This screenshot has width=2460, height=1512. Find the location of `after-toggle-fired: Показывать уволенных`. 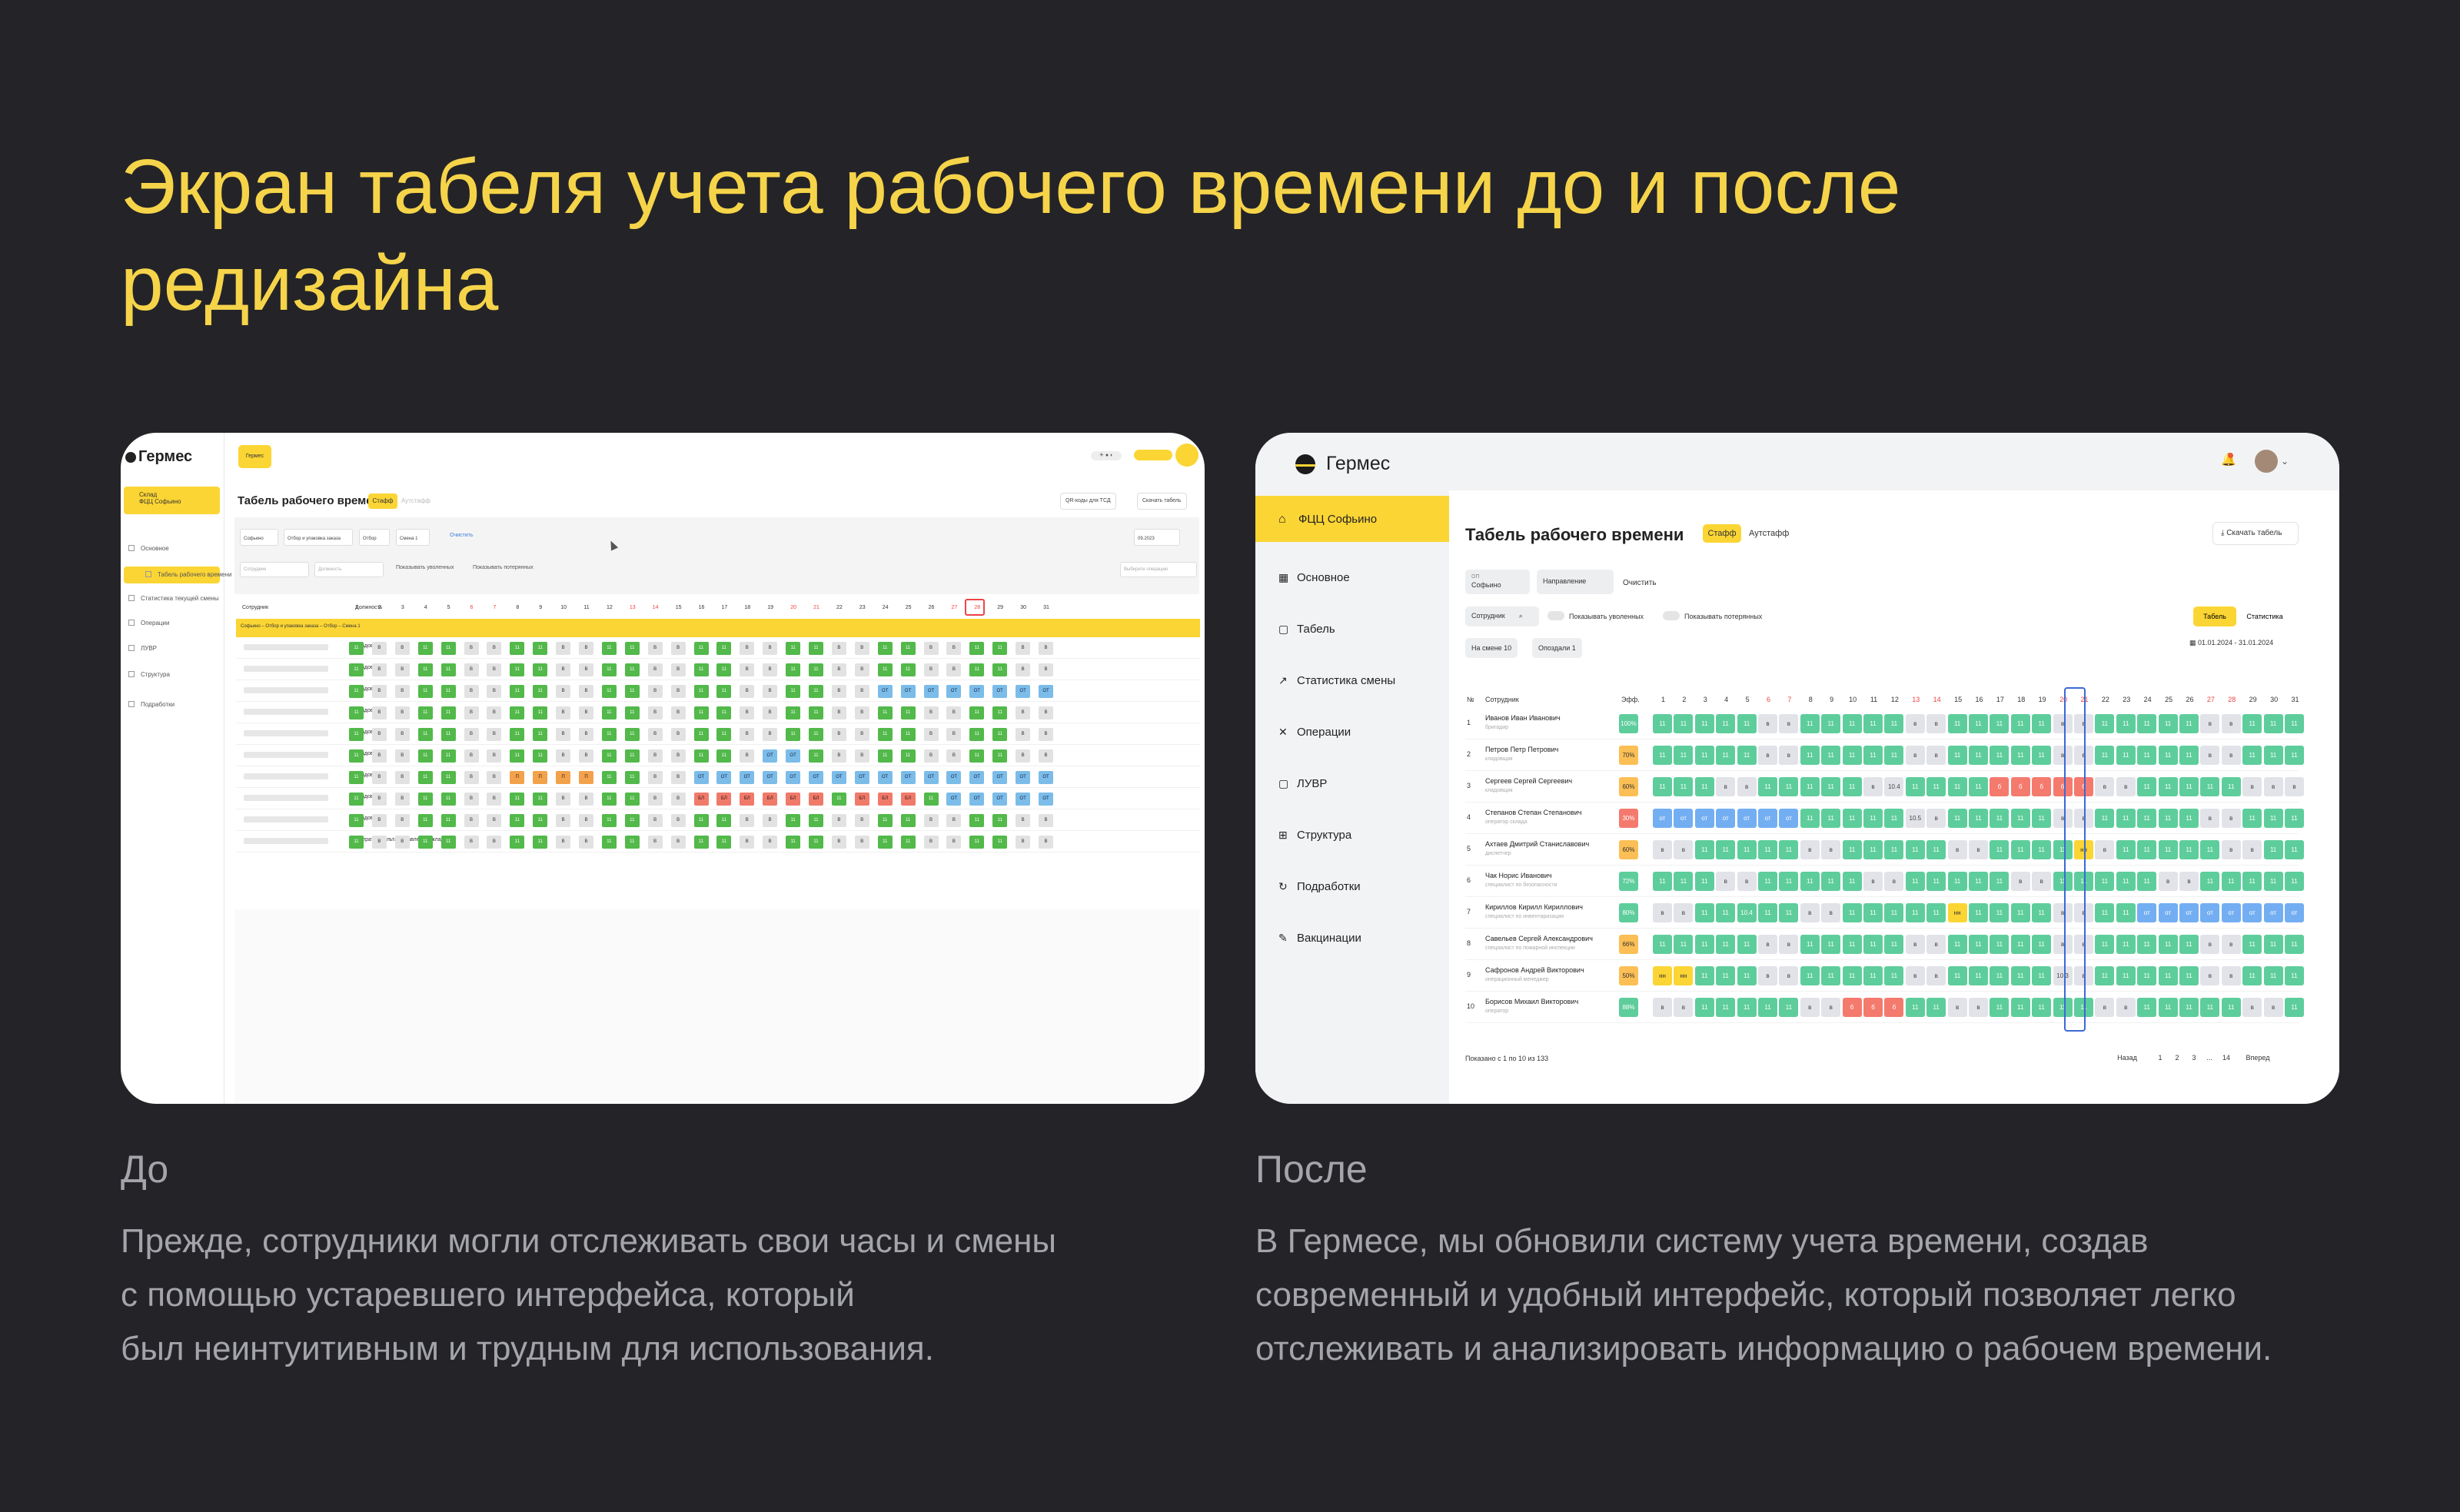

after-toggle-fired: Показывать уволенных is located at coordinates (1596, 615).